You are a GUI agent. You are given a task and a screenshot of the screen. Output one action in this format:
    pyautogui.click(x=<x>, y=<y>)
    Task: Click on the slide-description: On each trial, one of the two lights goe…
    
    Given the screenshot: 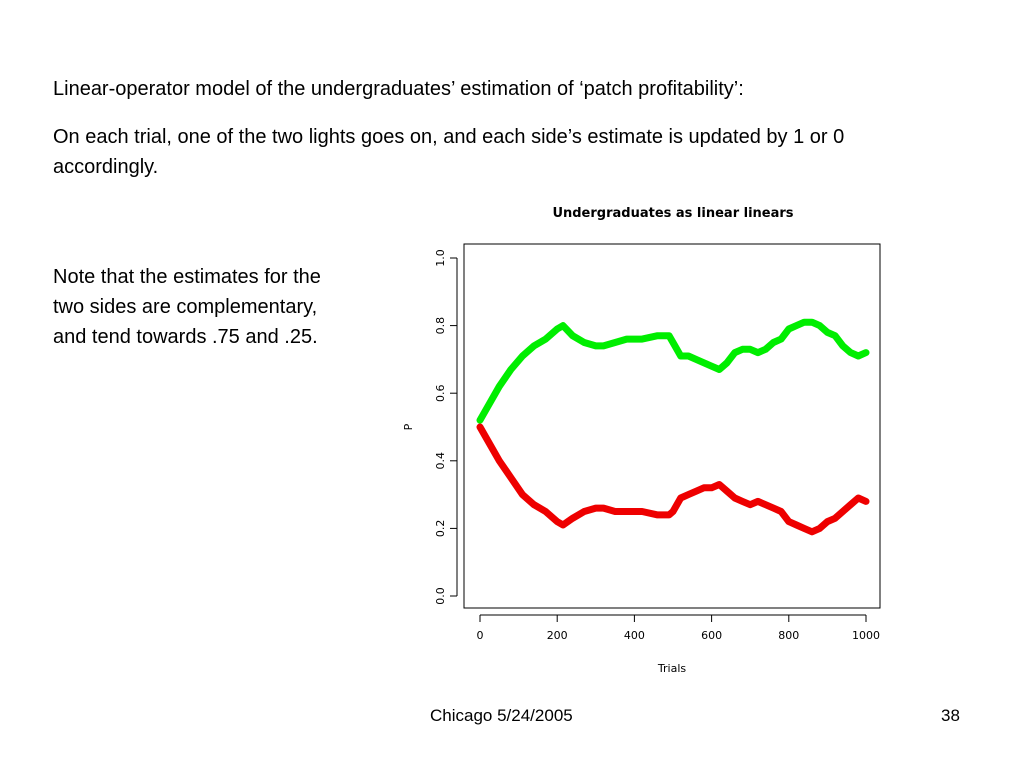 What is the action you would take?
    pyautogui.click(x=449, y=152)
    